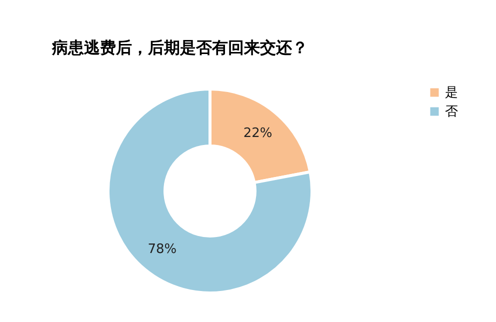  Describe the element at coordinates (257, 134) in the screenshot. I see `data-label: 22%` at that location.